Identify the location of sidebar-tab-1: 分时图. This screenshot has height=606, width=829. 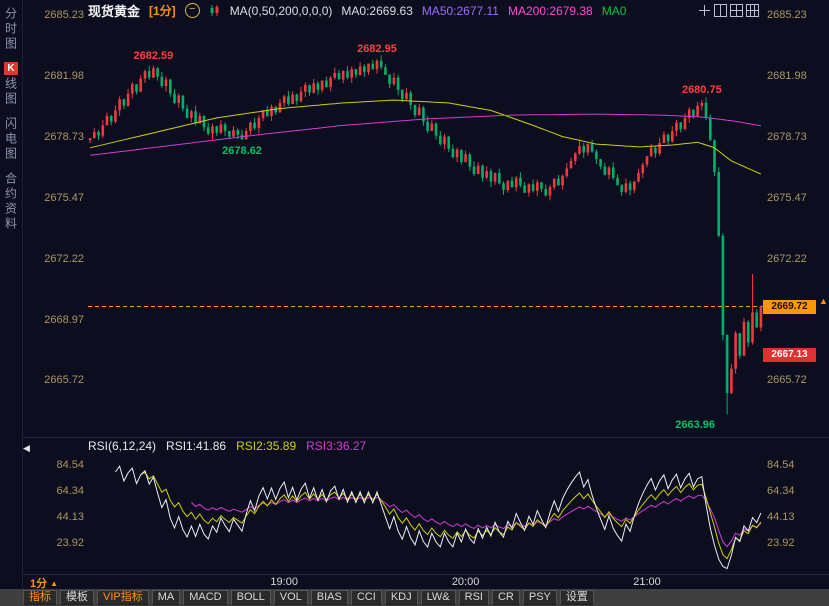
(11, 29).